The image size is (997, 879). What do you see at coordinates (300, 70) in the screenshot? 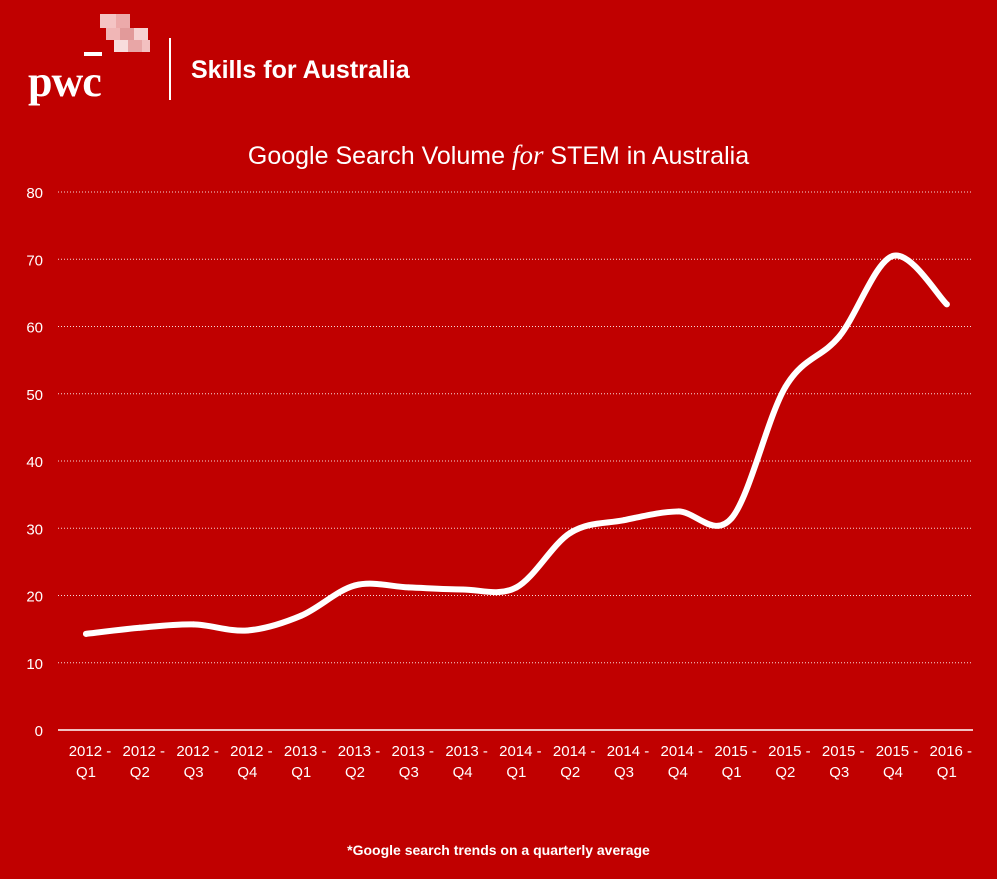
I see `header-title: Skills for Australia` at bounding box center [300, 70].